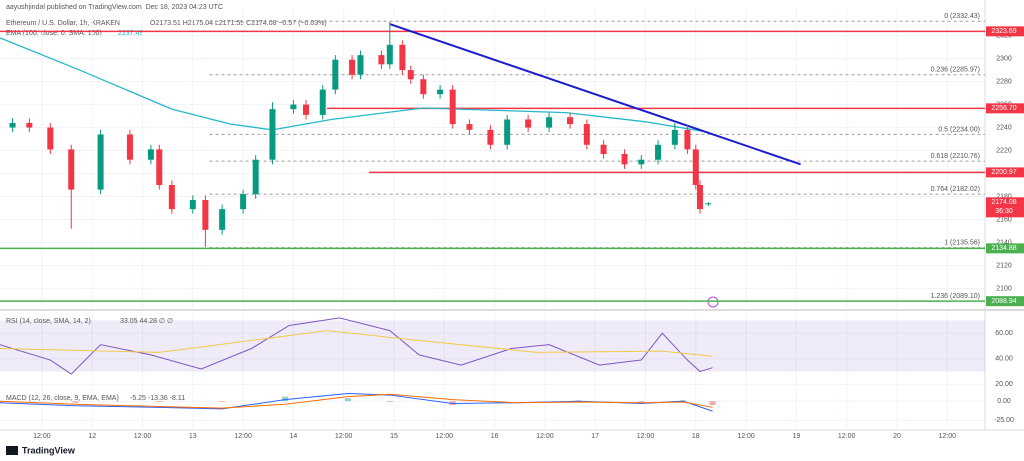 This screenshot has width=1024, height=461. I want to click on level-tag-label: 2323.69, so click(1003, 31).